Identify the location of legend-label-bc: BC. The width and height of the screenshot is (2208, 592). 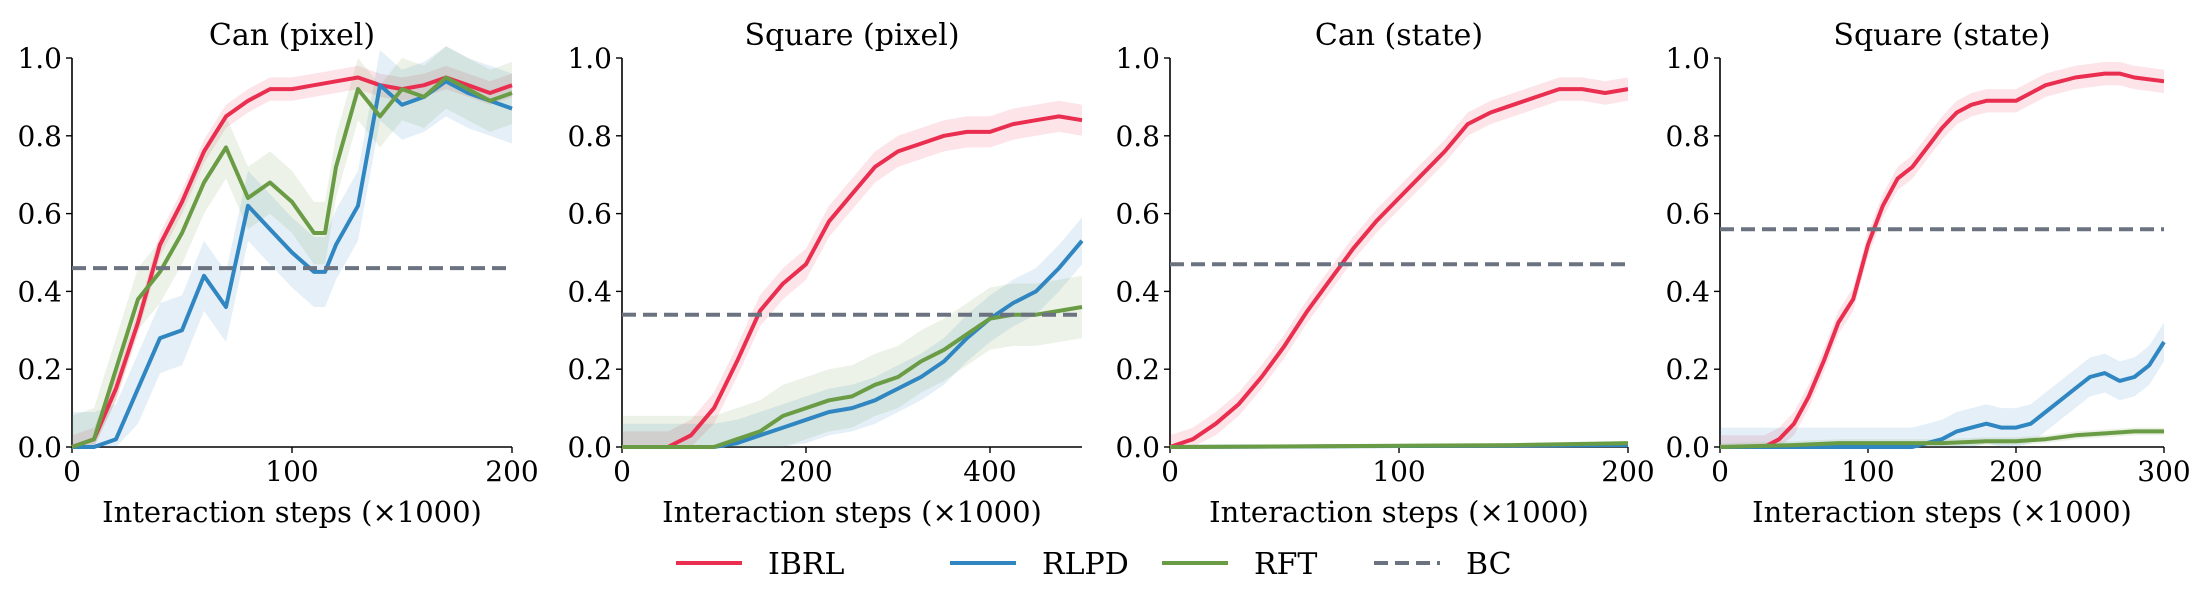
(1489, 564).